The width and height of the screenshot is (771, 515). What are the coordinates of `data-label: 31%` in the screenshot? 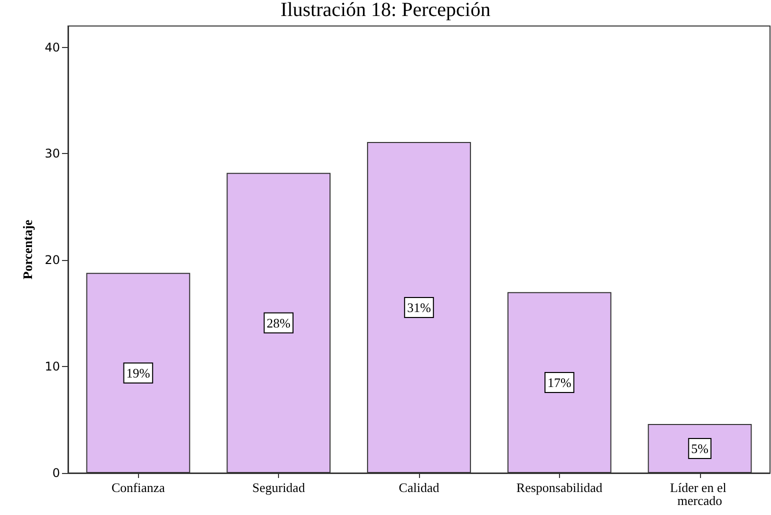 It's located at (419, 308).